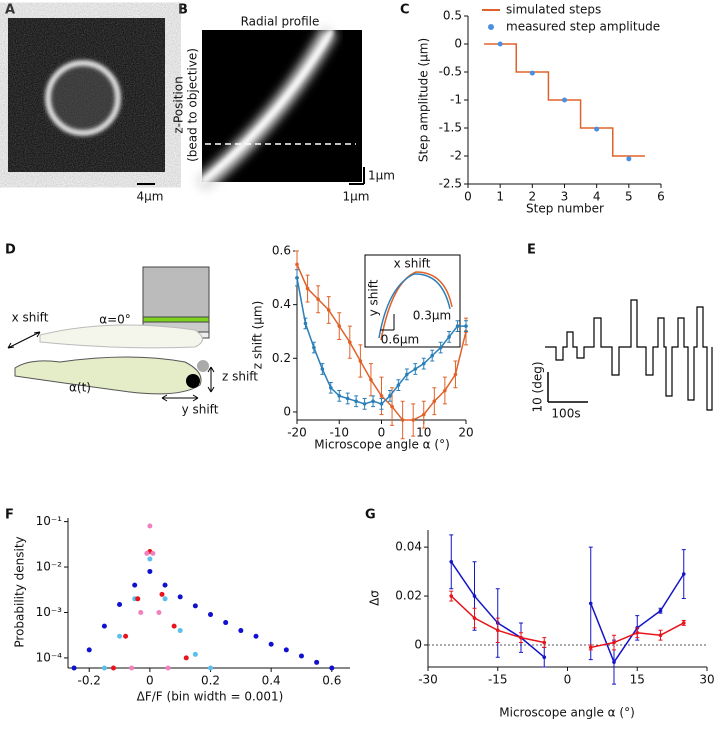 Image resolution: width=721 pixels, height=732 pixels. I want to click on y-tick-label: -1.5, so click(450, 128).